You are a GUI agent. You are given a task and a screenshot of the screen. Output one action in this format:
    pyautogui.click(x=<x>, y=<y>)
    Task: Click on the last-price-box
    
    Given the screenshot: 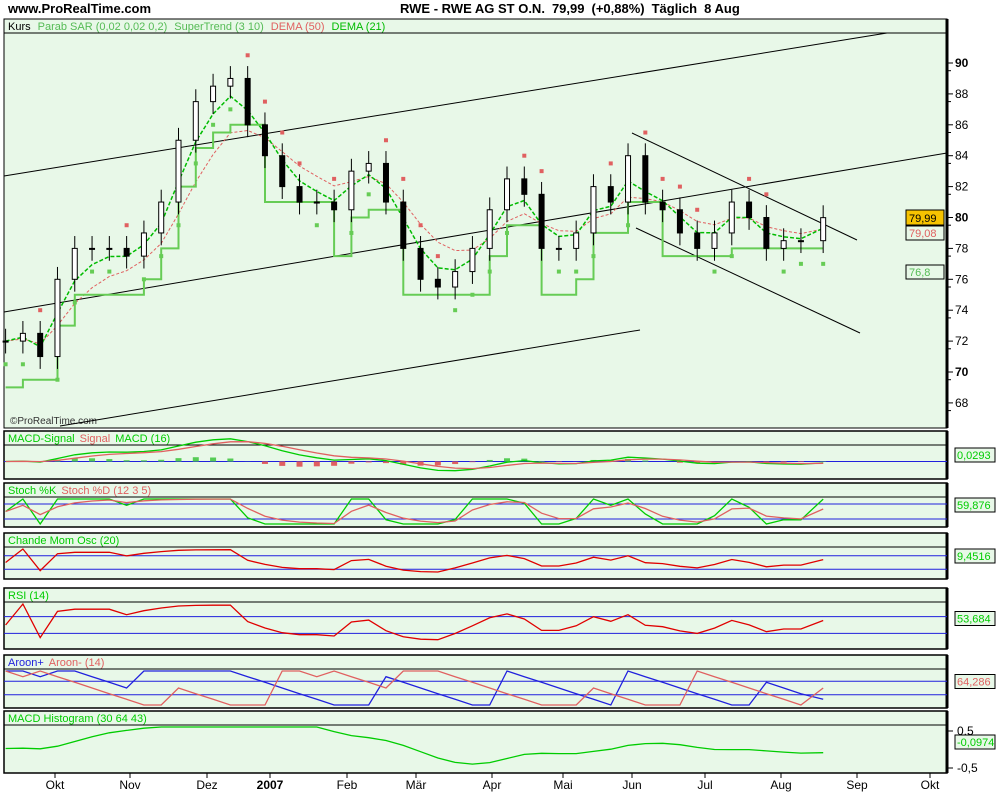 What is the action you would take?
    pyautogui.click(x=925, y=217)
    